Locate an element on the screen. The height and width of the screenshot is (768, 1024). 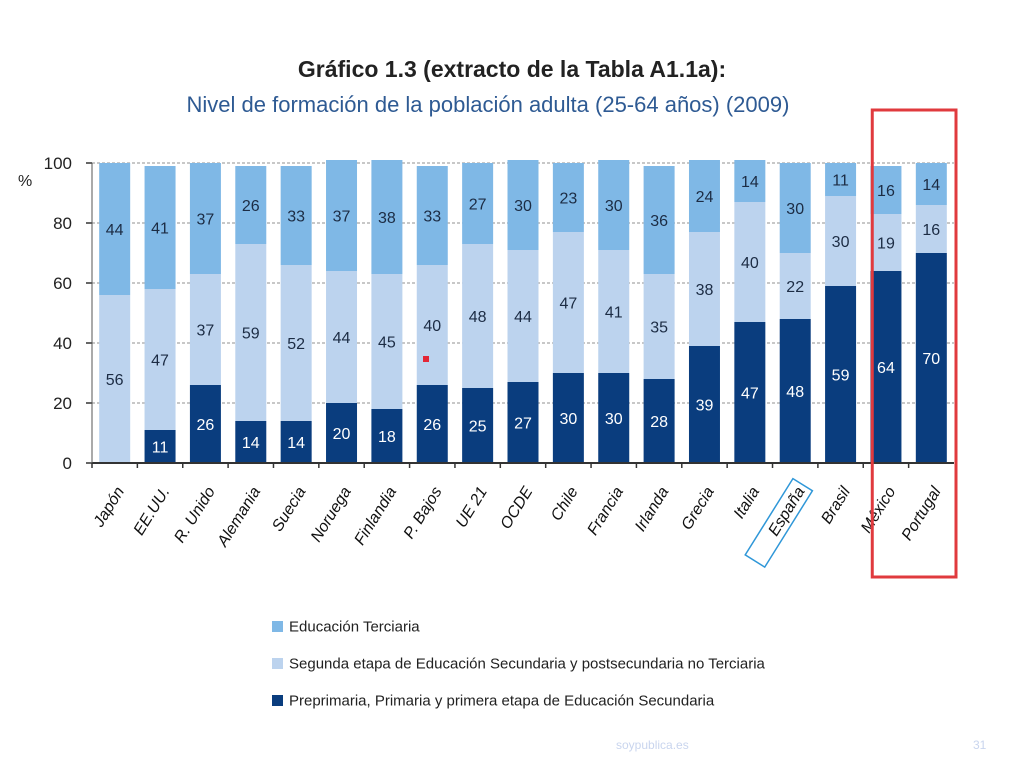
bar-segunda-etapa-de-educaci-p-bajos is located at coordinates (432, 325).